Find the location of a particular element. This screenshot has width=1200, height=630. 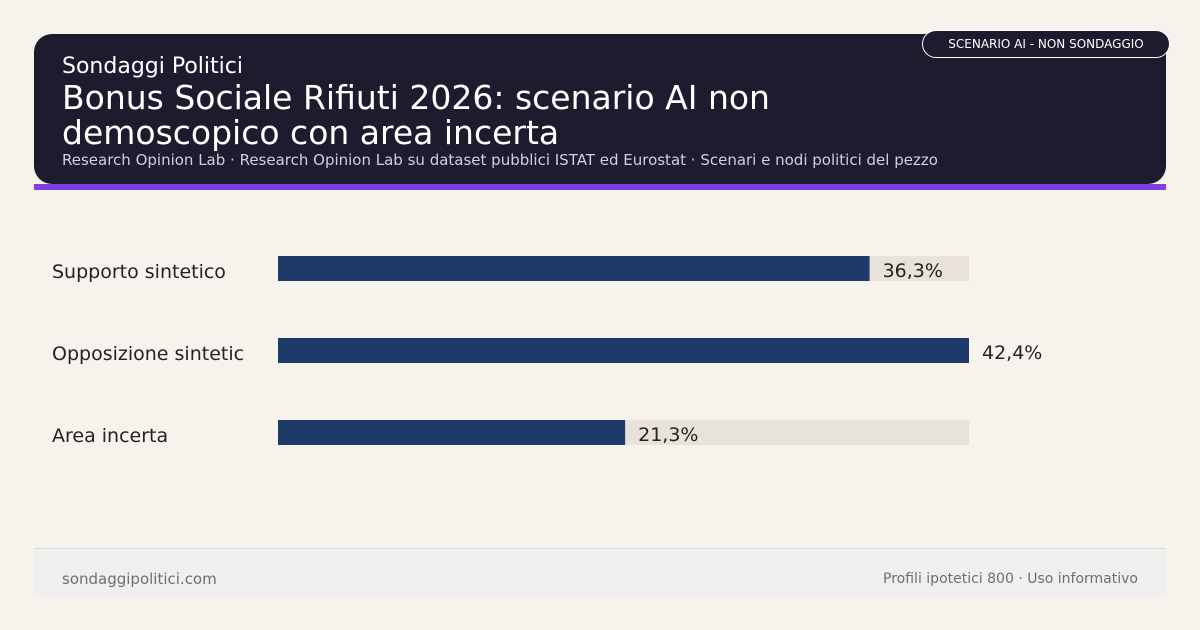

kicker: Sondaggi Politici is located at coordinates (152, 66).